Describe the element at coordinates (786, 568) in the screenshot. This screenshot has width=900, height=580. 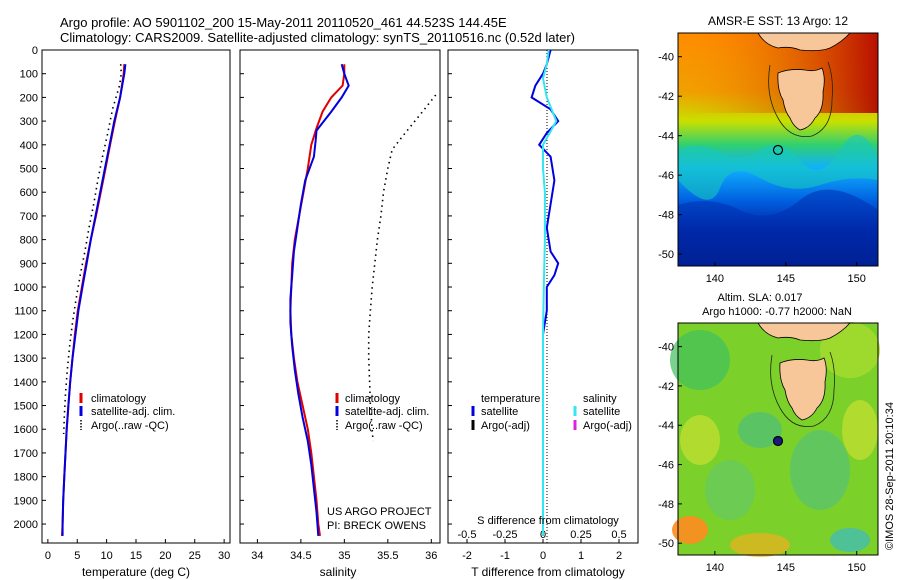
I see `lon-tick-label: 145` at that location.